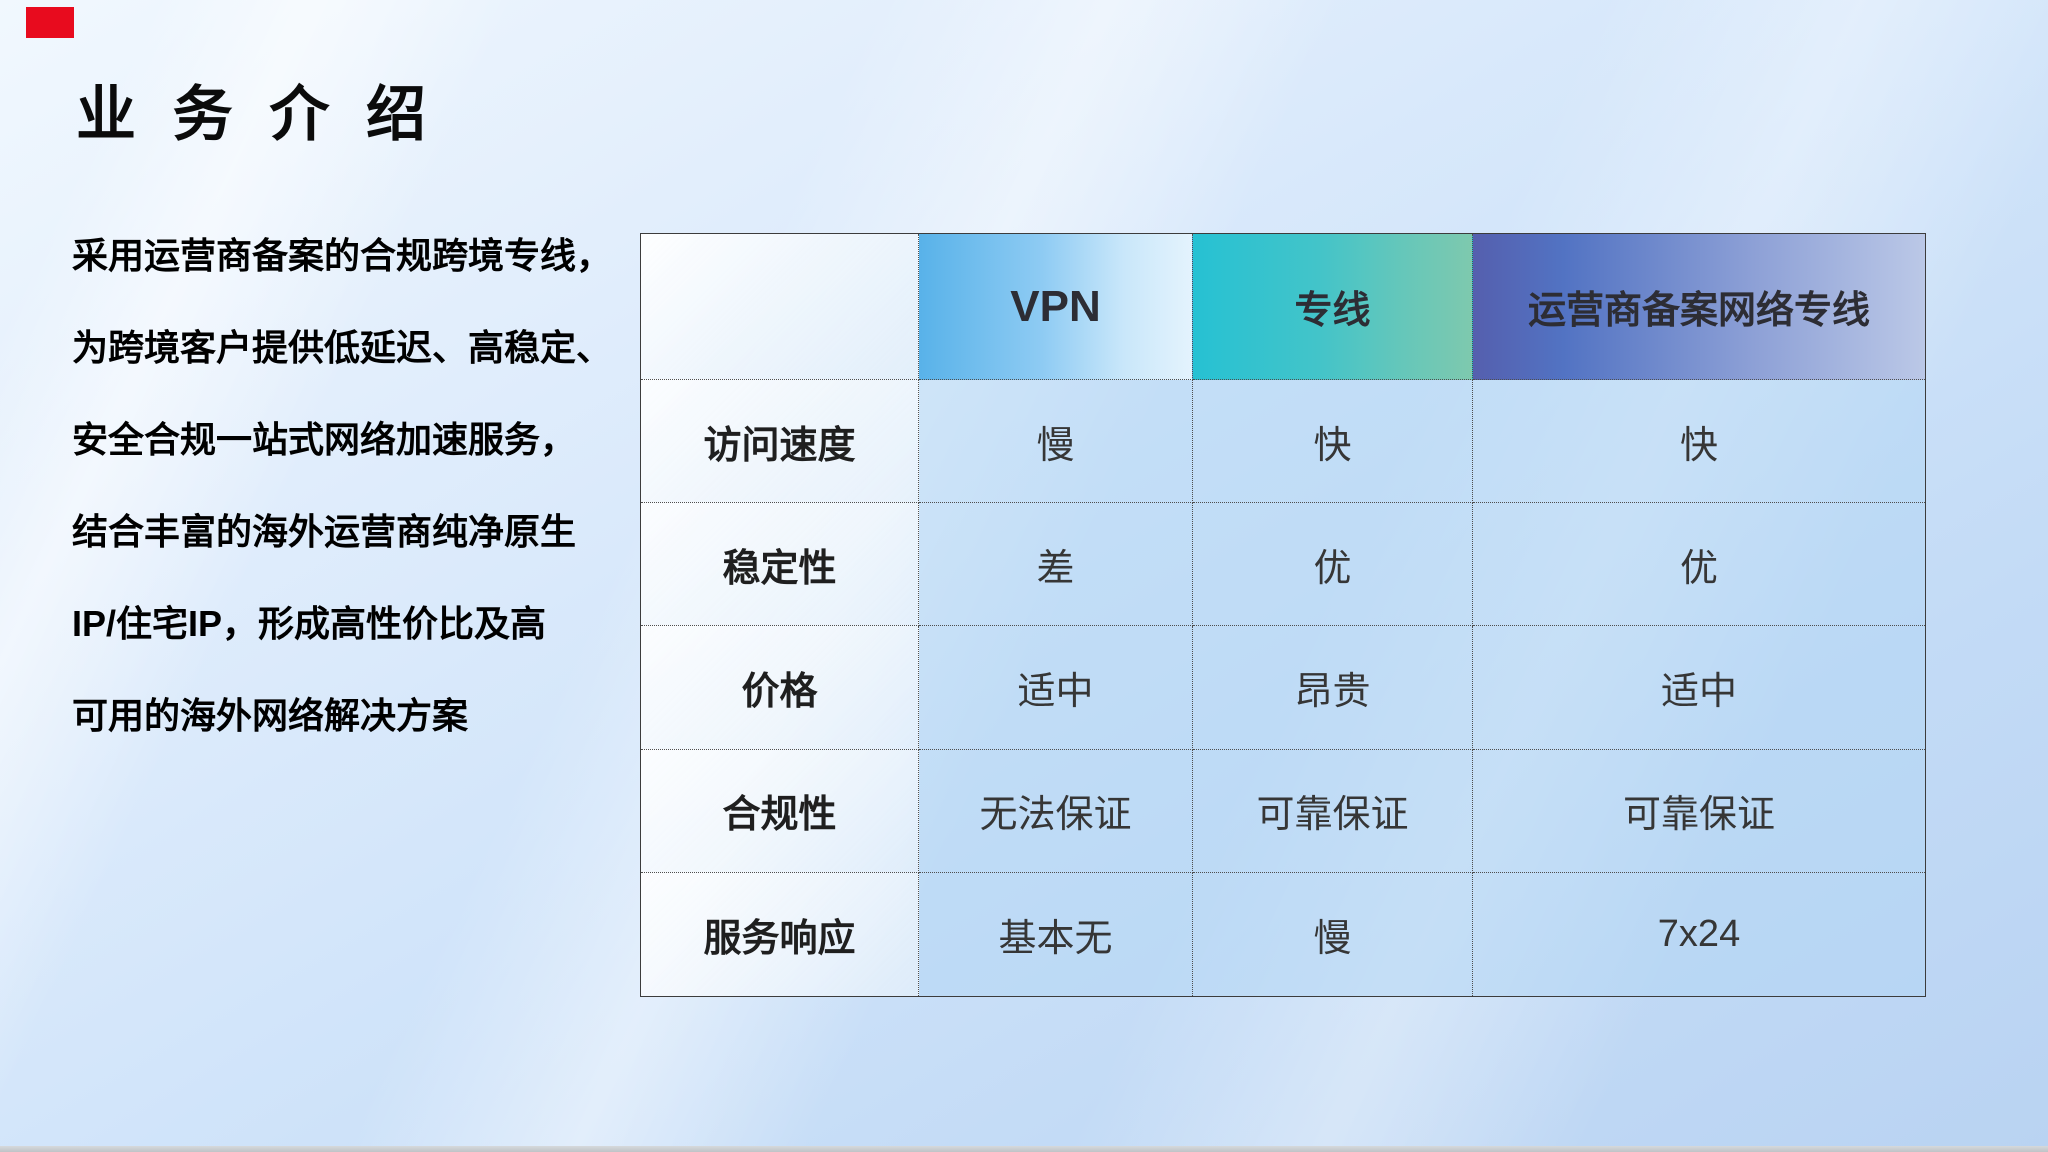  What do you see at coordinates (1333, 442) in the screenshot?
I see `cell-access-speed-line: 快` at bounding box center [1333, 442].